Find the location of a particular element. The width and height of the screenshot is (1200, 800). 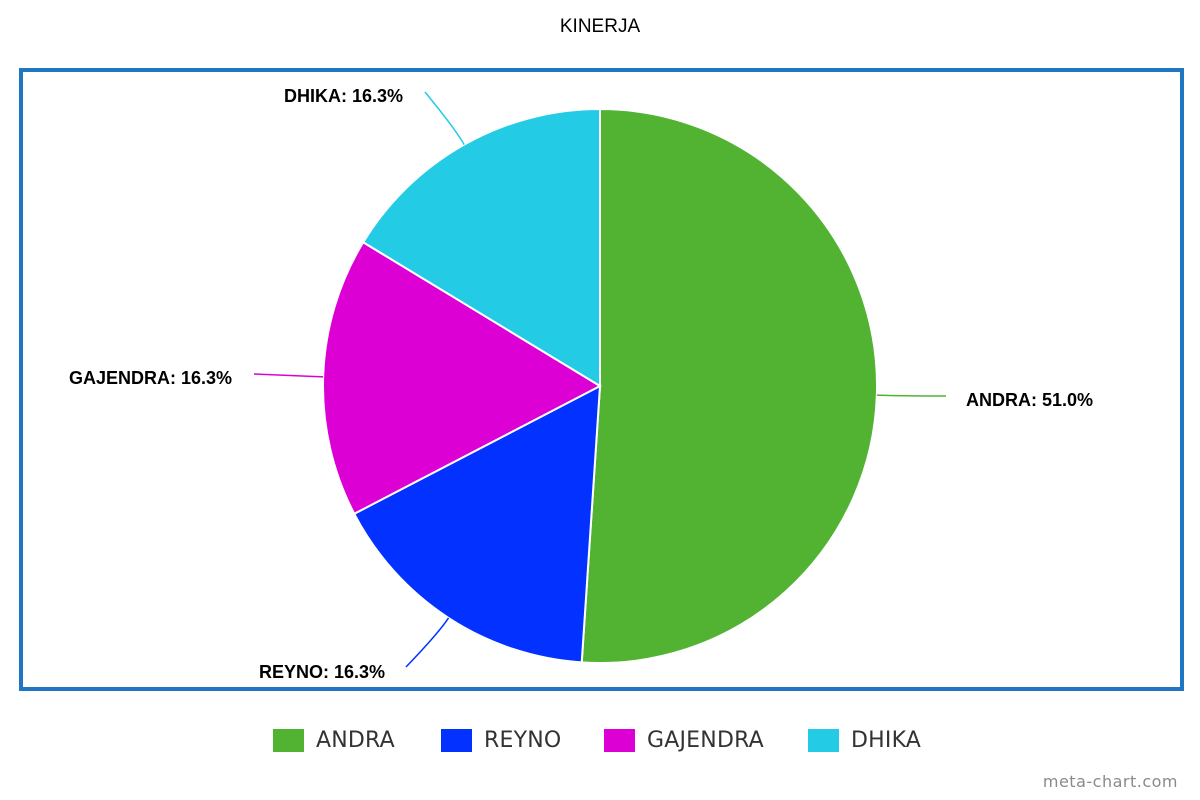

slice-label-andra: ANDRA: 51.0% is located at coordinates (1029, 400).